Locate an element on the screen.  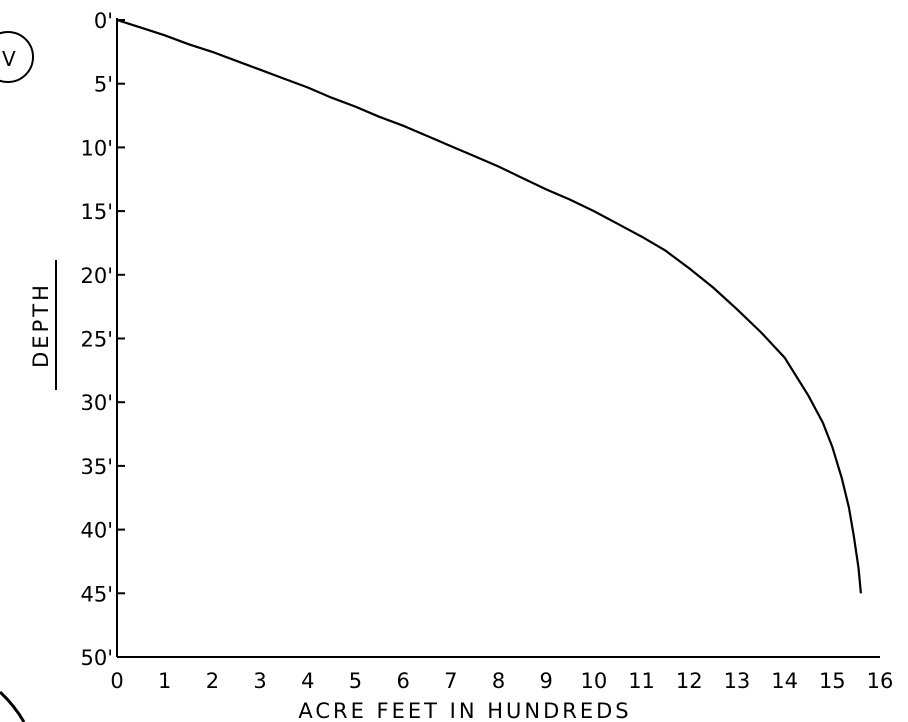
corner-stroke is located at coordinates (13, 706).